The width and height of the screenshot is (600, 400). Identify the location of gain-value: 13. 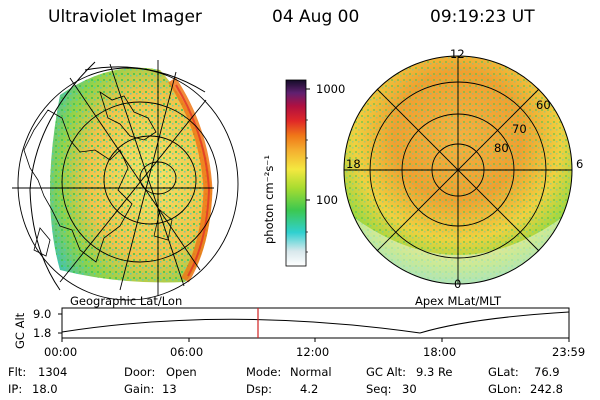
(169, 389).